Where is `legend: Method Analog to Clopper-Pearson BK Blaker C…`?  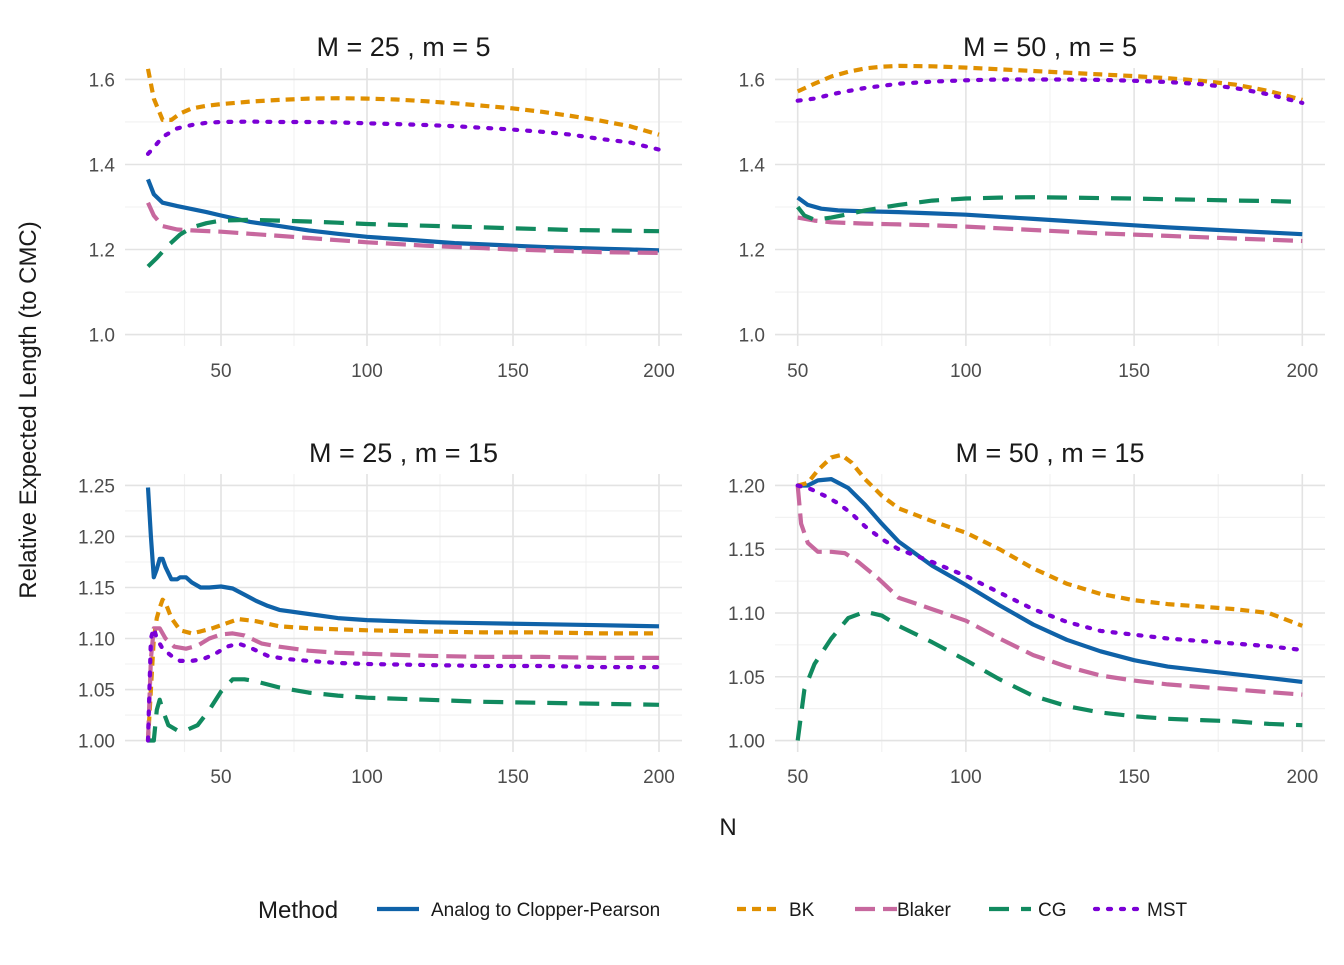
legend: Method Analog to Clopper-Pearson BK Blaker C… is located at coordinates (723, 910).